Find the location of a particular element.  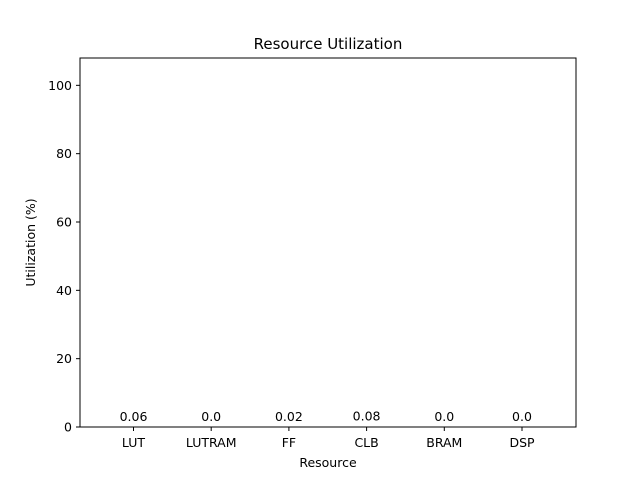

y-tick-label-20: 20 is located at coordinates (64, 358).